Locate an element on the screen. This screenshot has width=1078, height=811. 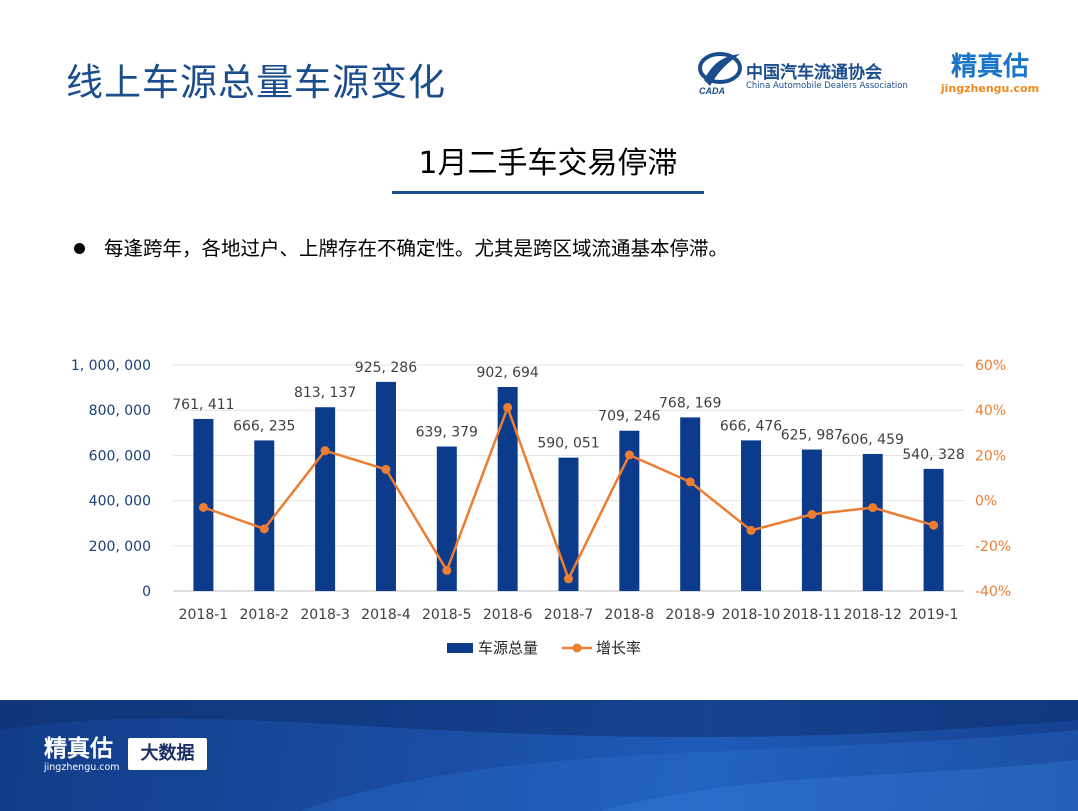
x-axis-tick-label: 2018-11 is located at coordinates (812, 615).